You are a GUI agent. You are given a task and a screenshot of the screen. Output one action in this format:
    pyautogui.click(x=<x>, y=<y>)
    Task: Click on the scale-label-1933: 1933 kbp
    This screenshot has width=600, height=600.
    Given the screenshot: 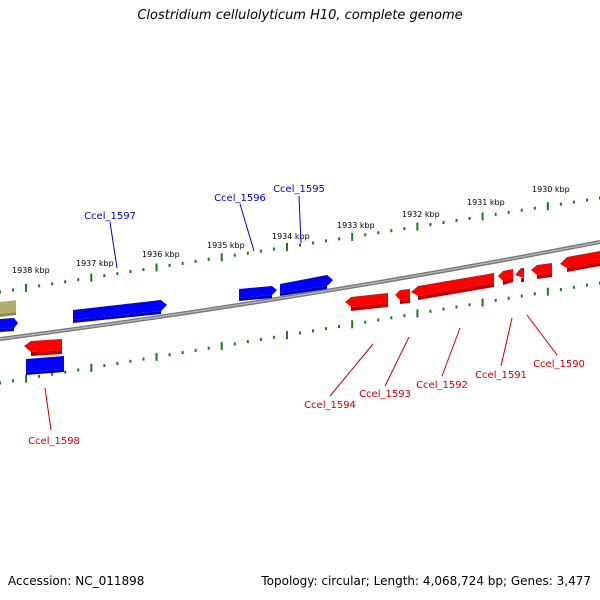 What is the action you would take?
    pyautogui.click(x=356, y=225)
    